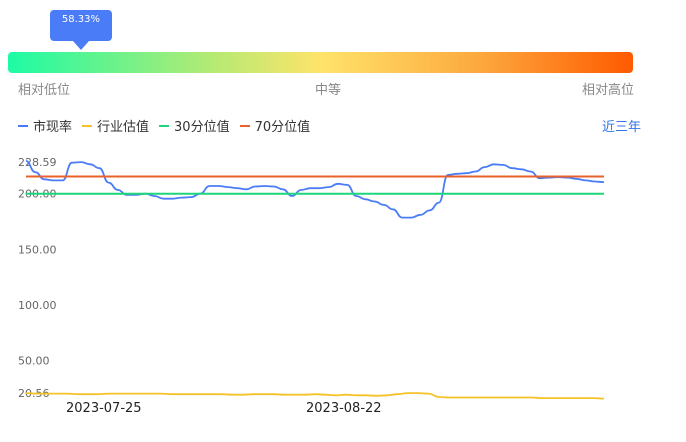 The width and height of the screenshot is (686, 442). What do you see at coordinates (320, 62) in the screenshot?
I see `percentile-gradient-bar` at bounding box center [320, 62].